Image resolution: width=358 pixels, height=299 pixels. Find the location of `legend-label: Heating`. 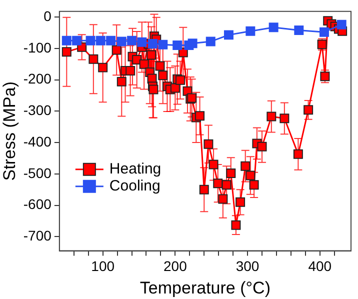

legend-label: Heating is located at coordinates (135, 169).